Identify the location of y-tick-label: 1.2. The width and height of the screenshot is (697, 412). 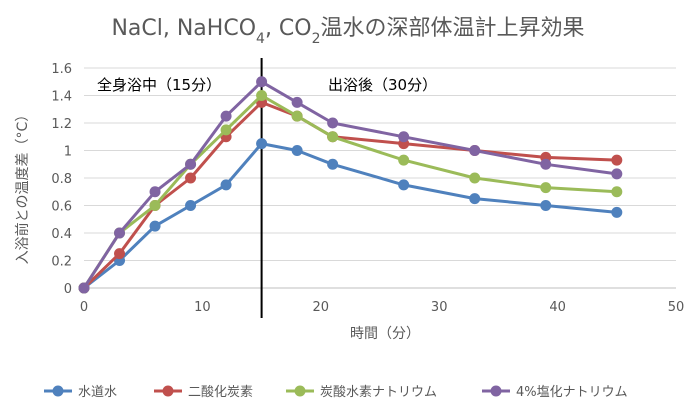
(61, 124).